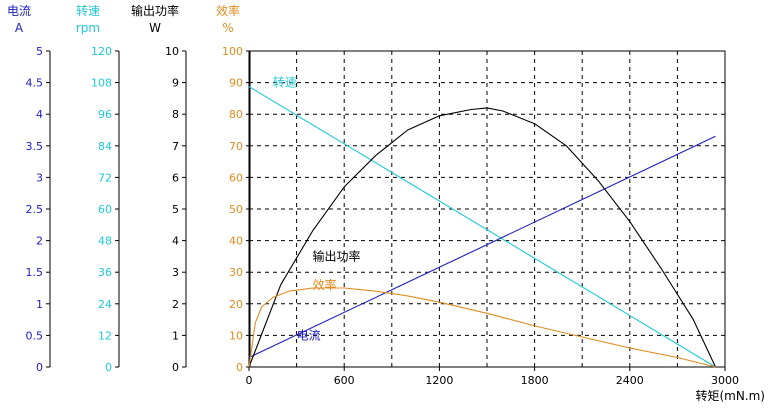  Describe the element at coordinates (19, 28) in the screenshot. I see `y-axis-unit: A` at that location.